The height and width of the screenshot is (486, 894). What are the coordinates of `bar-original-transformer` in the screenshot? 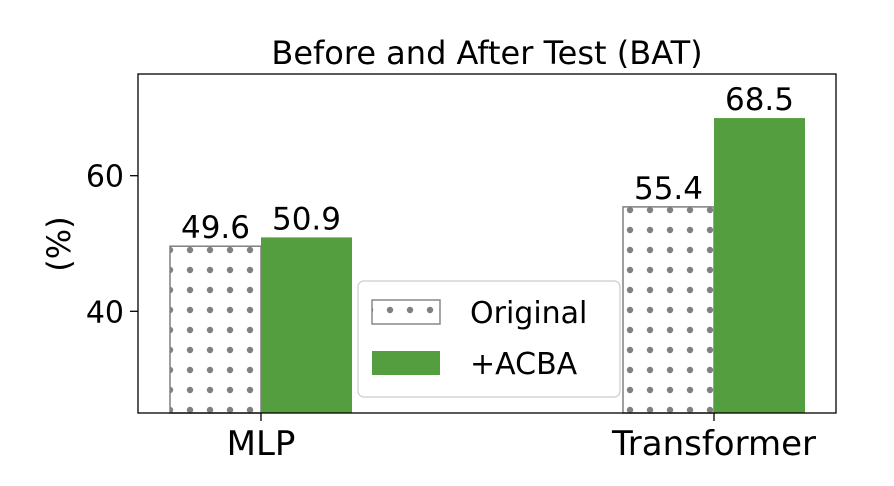 It's located at (668, 310).